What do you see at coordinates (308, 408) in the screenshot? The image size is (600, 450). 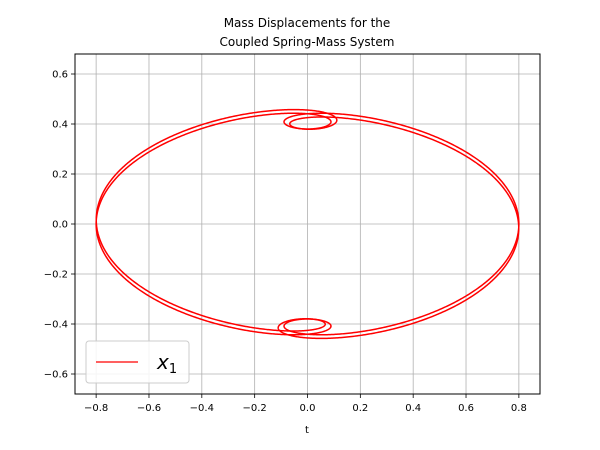 I see `x-tick-label: 0.0` at bounding box center [308, 408].